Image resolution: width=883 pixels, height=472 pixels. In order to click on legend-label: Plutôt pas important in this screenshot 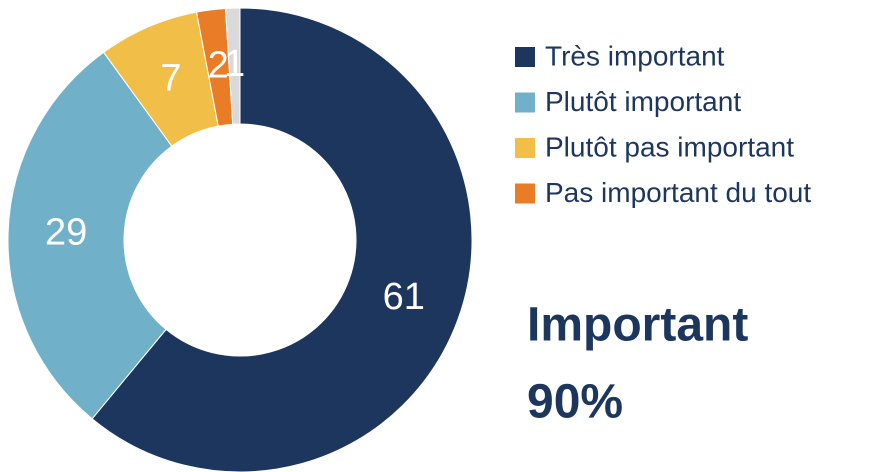, I will do `click(669, 146)`.